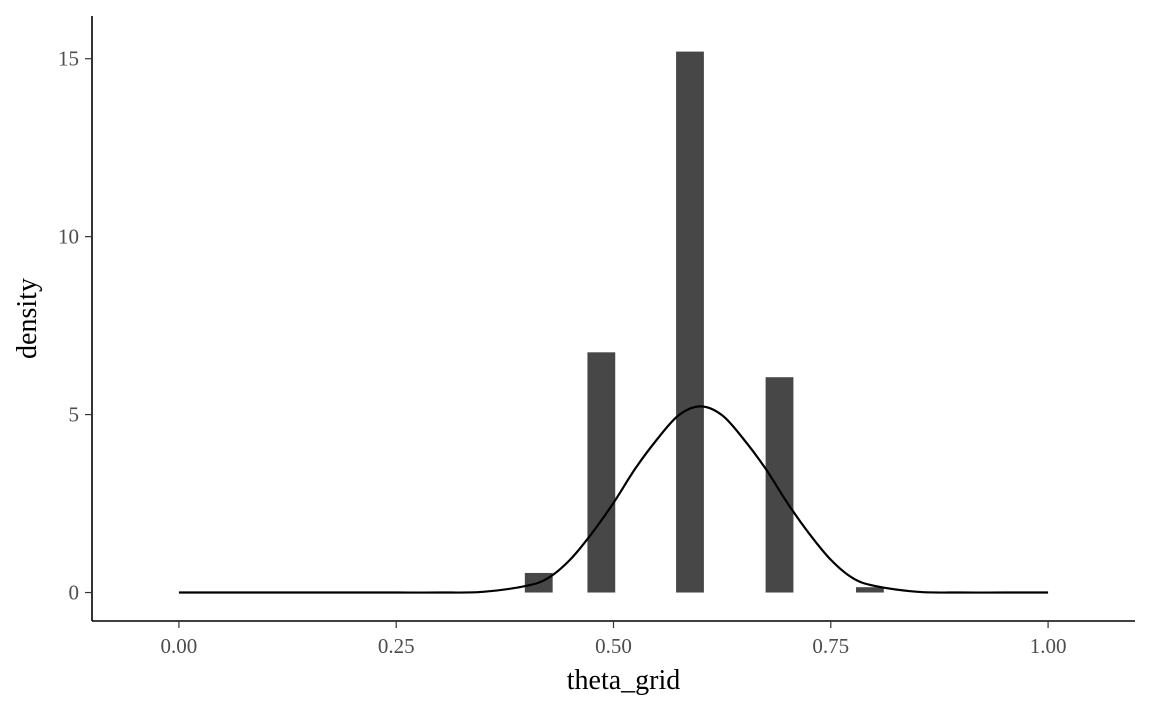  I want to click on x-tick-label-0: 0.00, so click(179, 646).